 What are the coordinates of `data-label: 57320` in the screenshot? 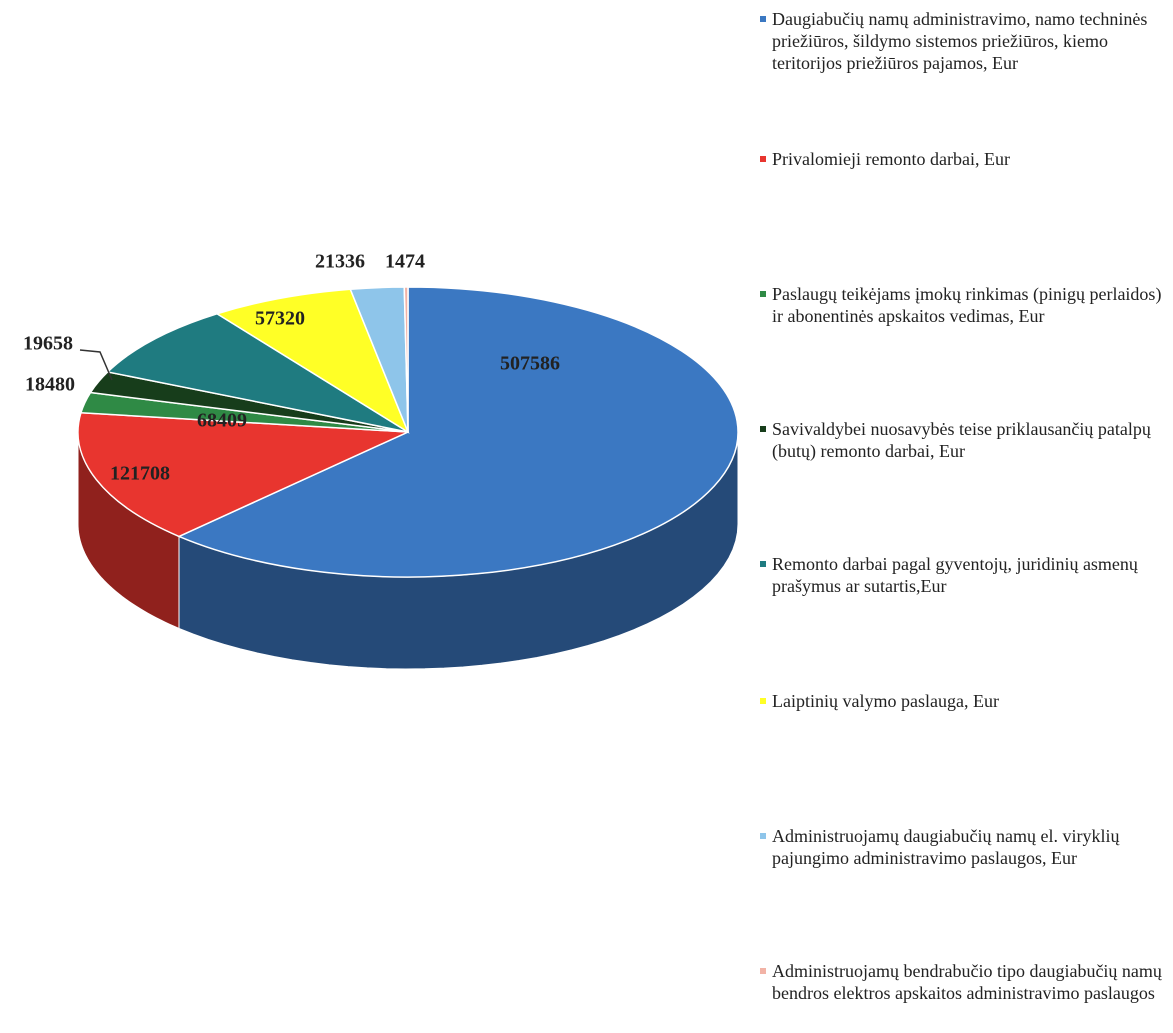 It's located at (280, 319).